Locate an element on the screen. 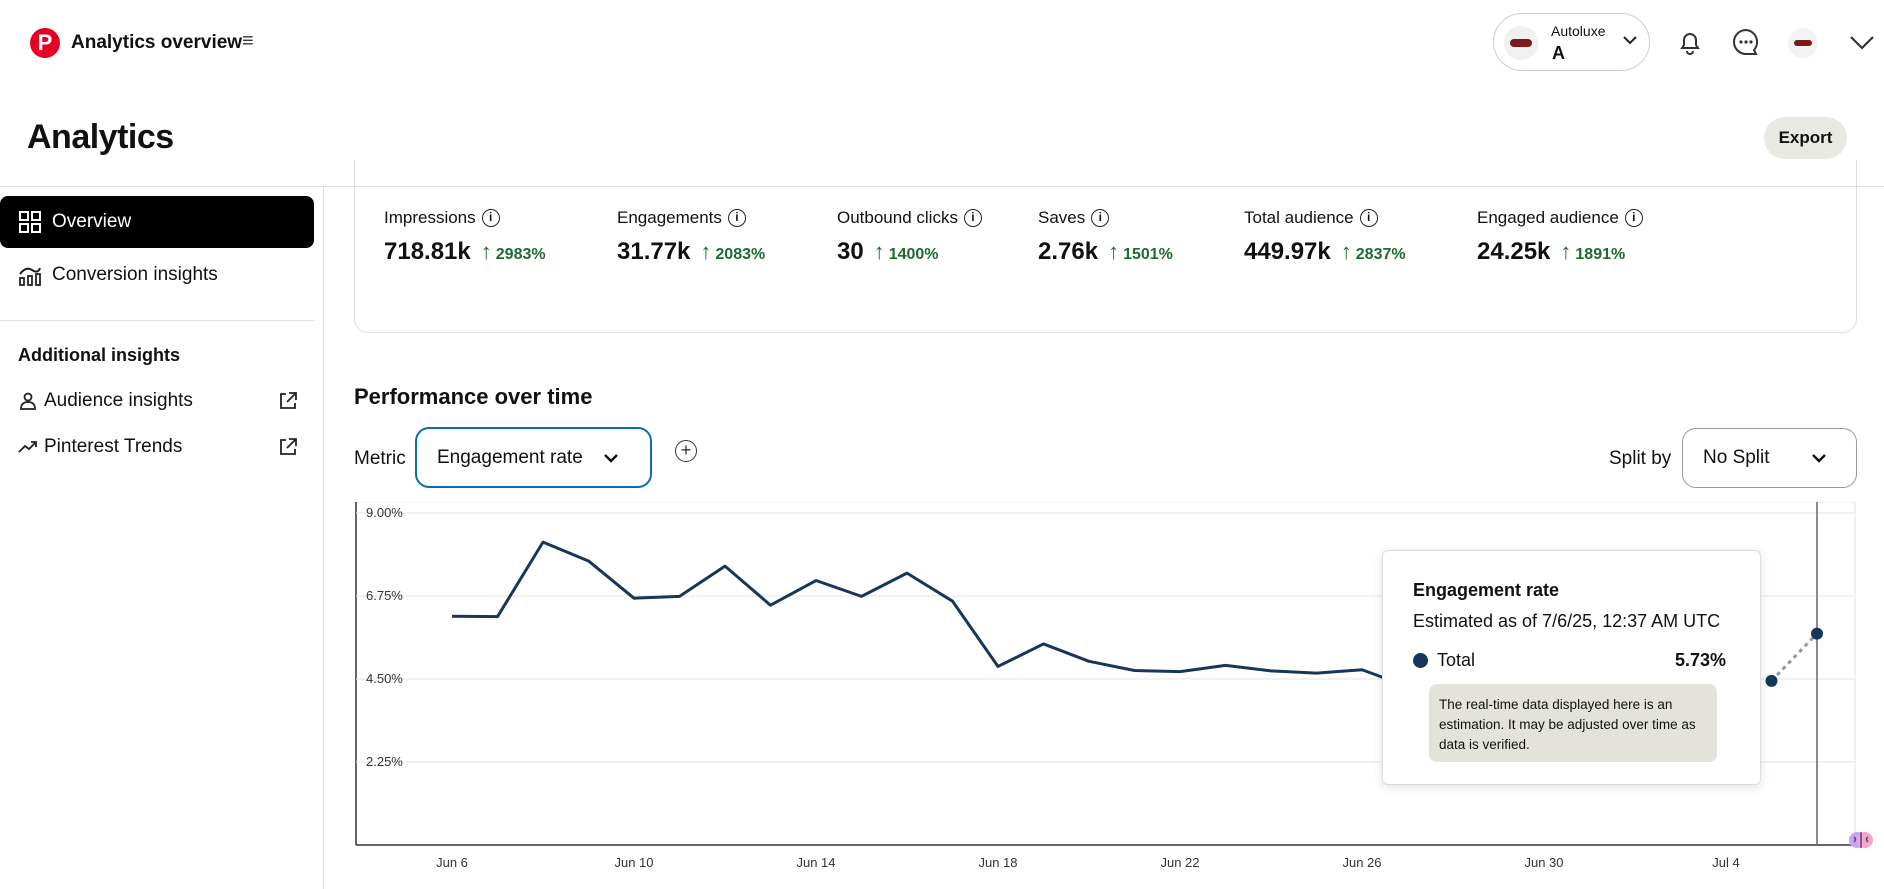 The width and height of the screenshot is (1884, 889). pinterest-logo-icon: P is located at coordinates (45, 43).